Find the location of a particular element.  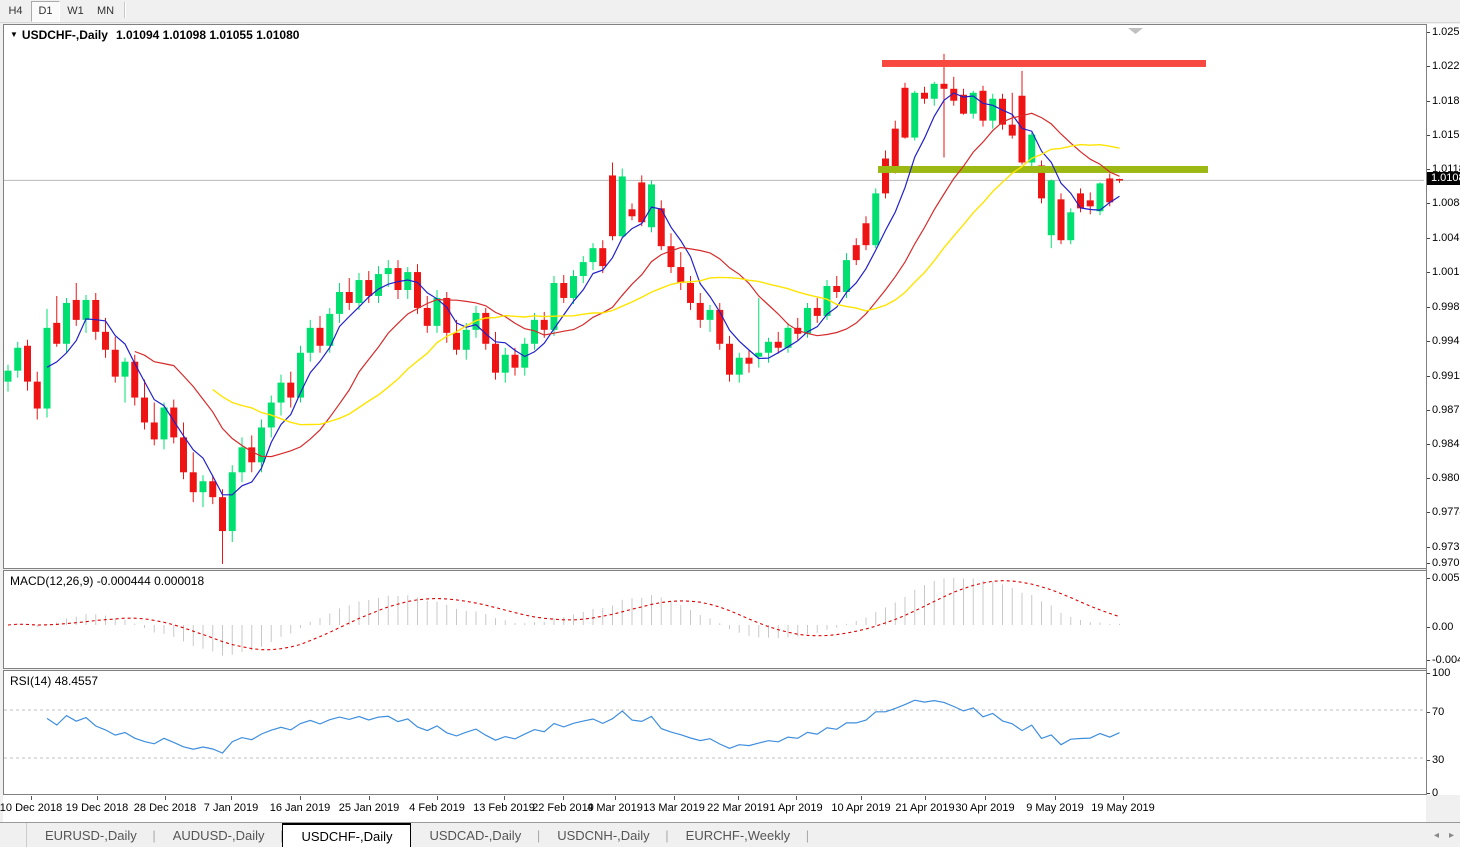

tabbar-spacer is located at coordinates (13, 835).